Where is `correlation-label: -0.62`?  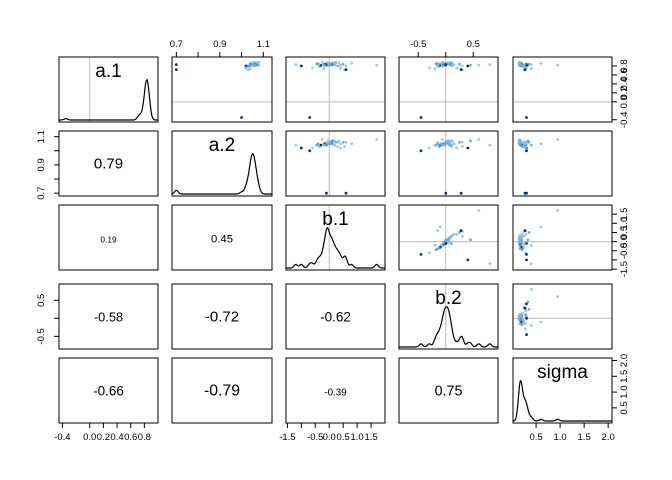
correlation-label: -0.62 is located at coordinates (335, 317).